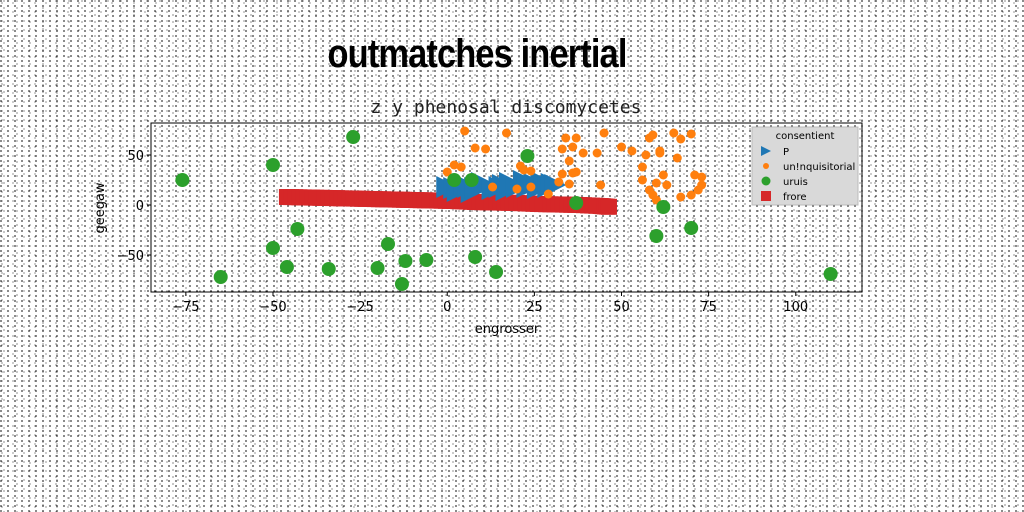  I want to click on x-tick-label: 50, so click(621, 307).